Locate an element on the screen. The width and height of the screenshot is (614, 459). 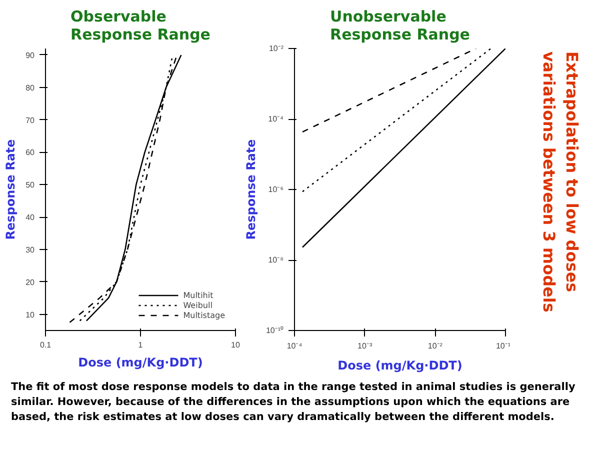
chart-title: Observable Response Range is located at coordinates (140, 26).